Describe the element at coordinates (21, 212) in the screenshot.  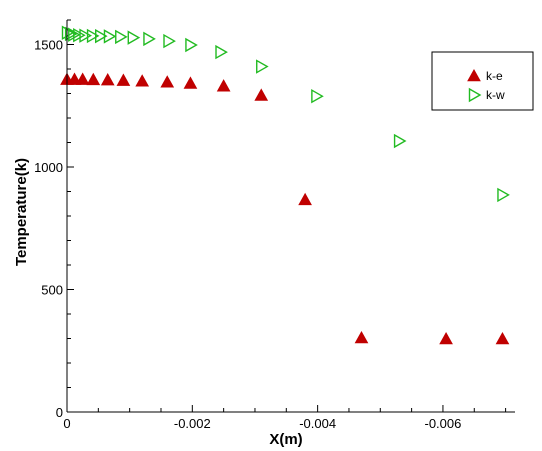
I see `y-axis-title: Temperature(k)` at that location.